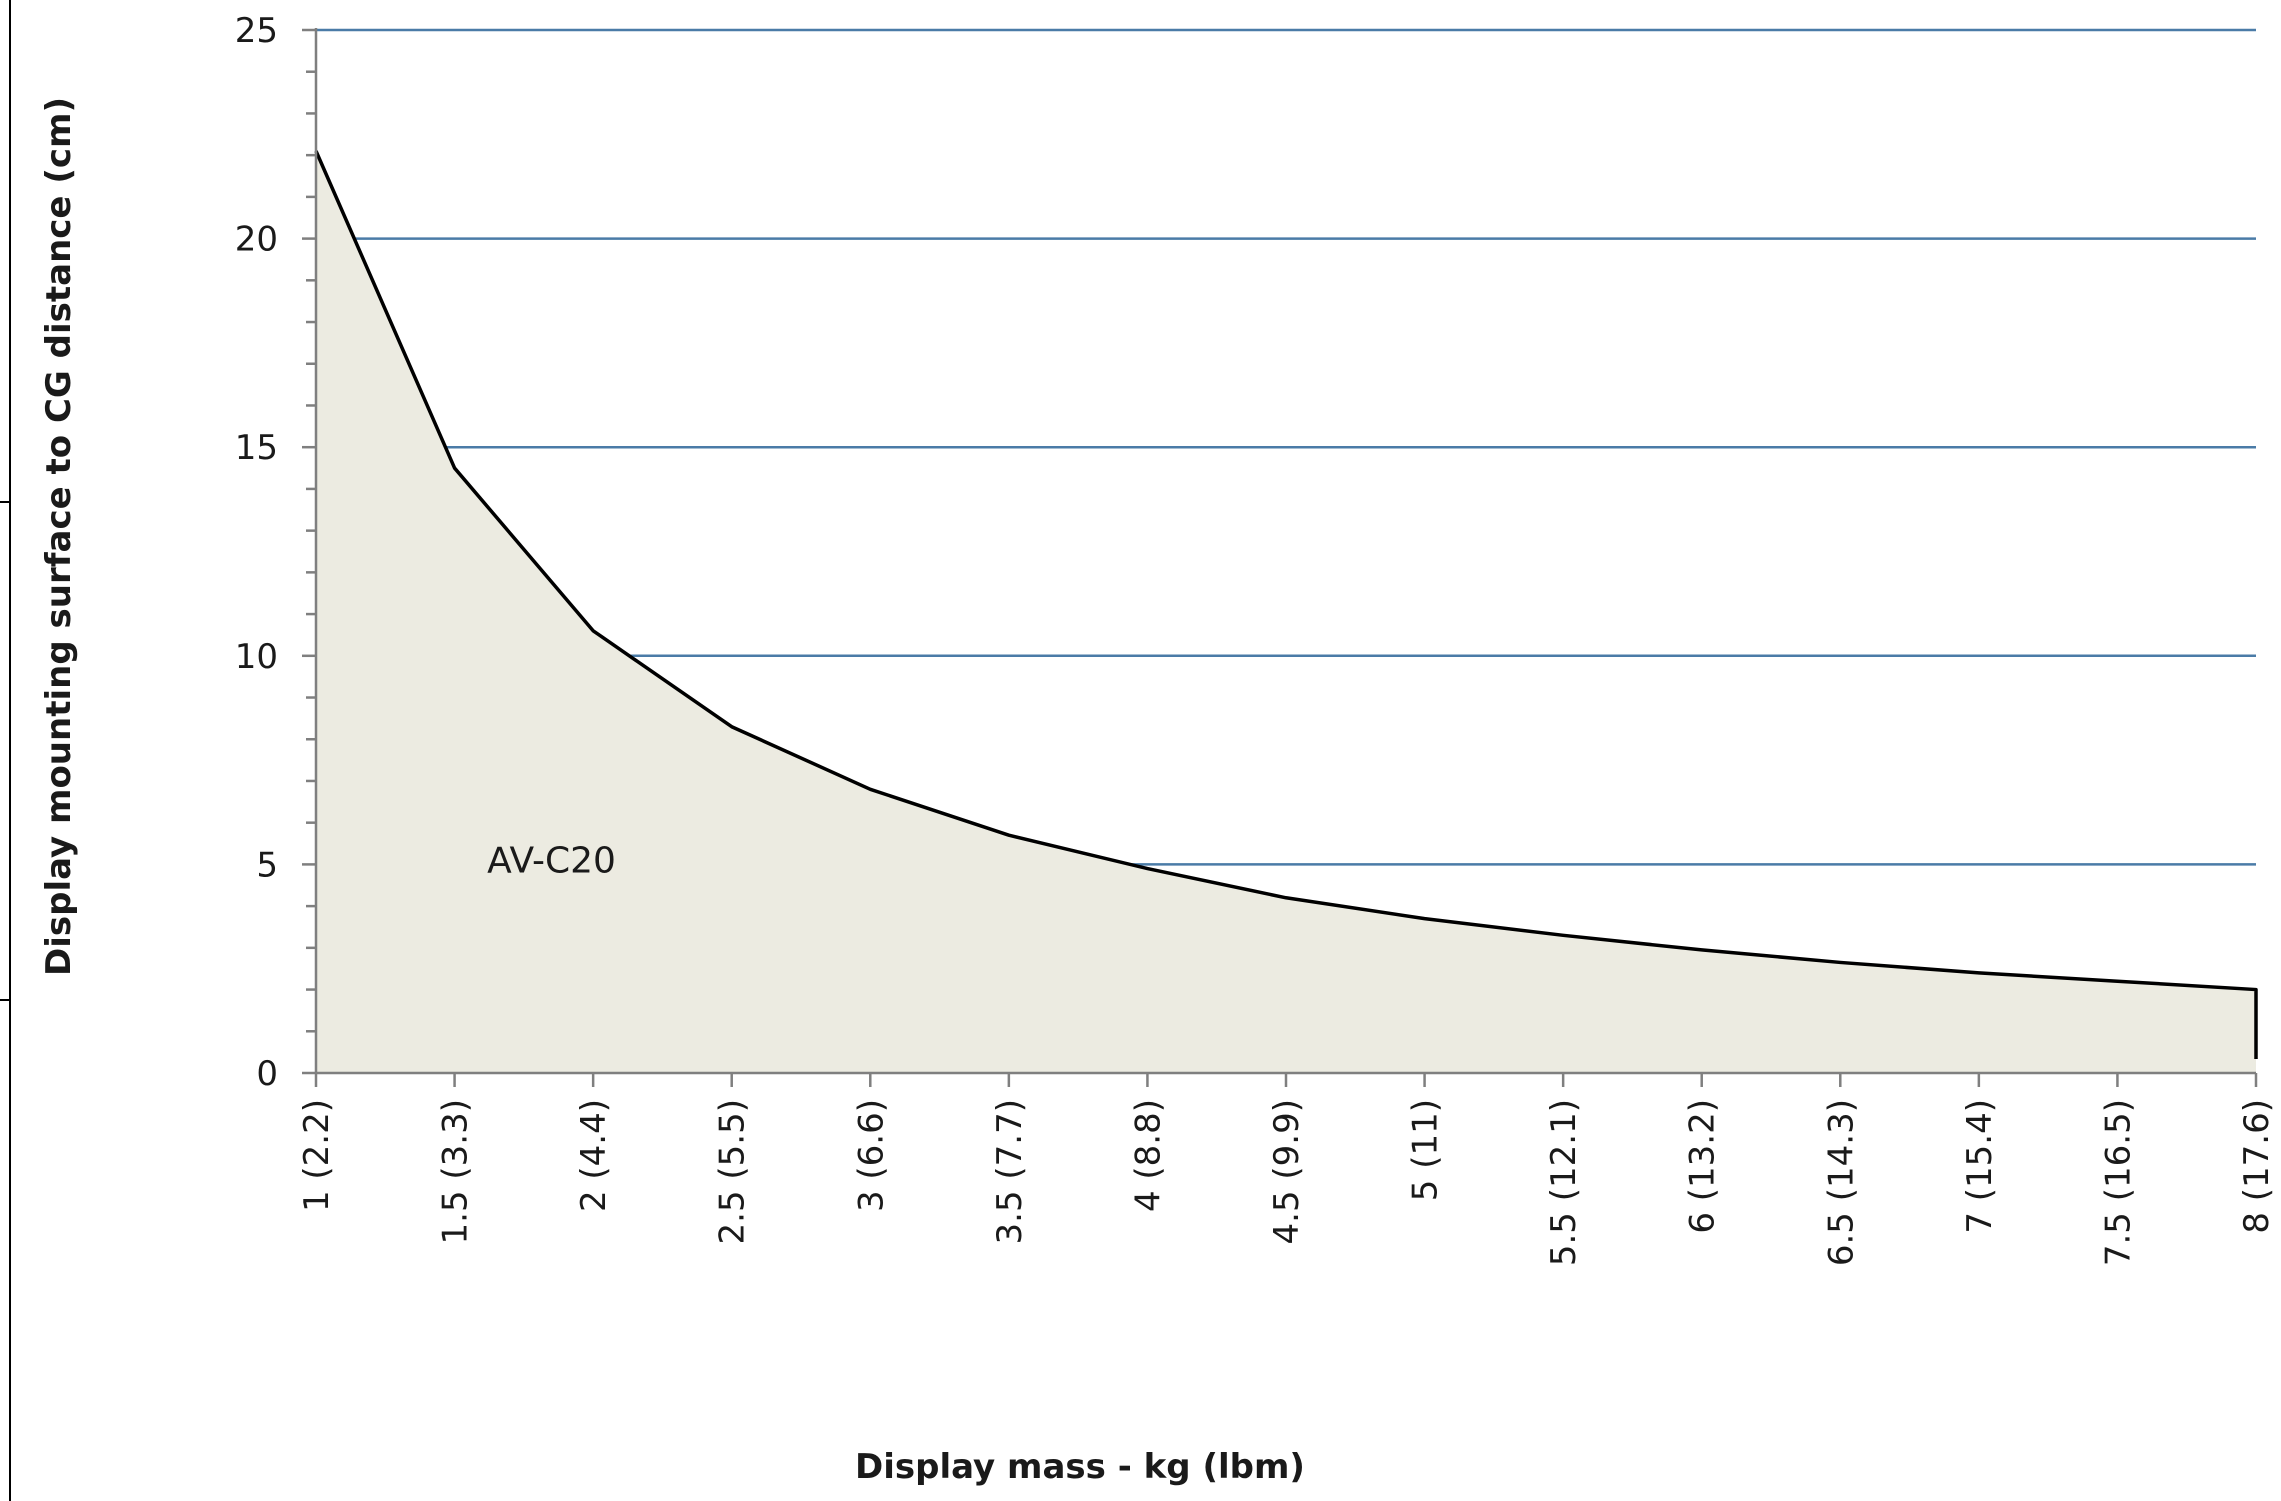 The image size is (2281, 1501). I want to click on y-tick-label: 5, so click(267, 865).